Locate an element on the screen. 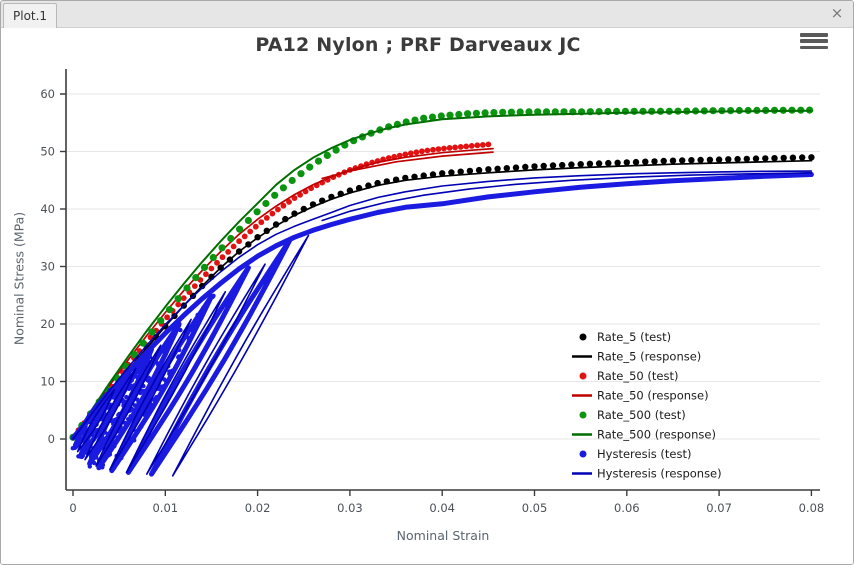 The width and height of the screenshot is (854, 565). legend-item-hysteresis-response: Hysteresis (response) is located at coordinates (647, 474).